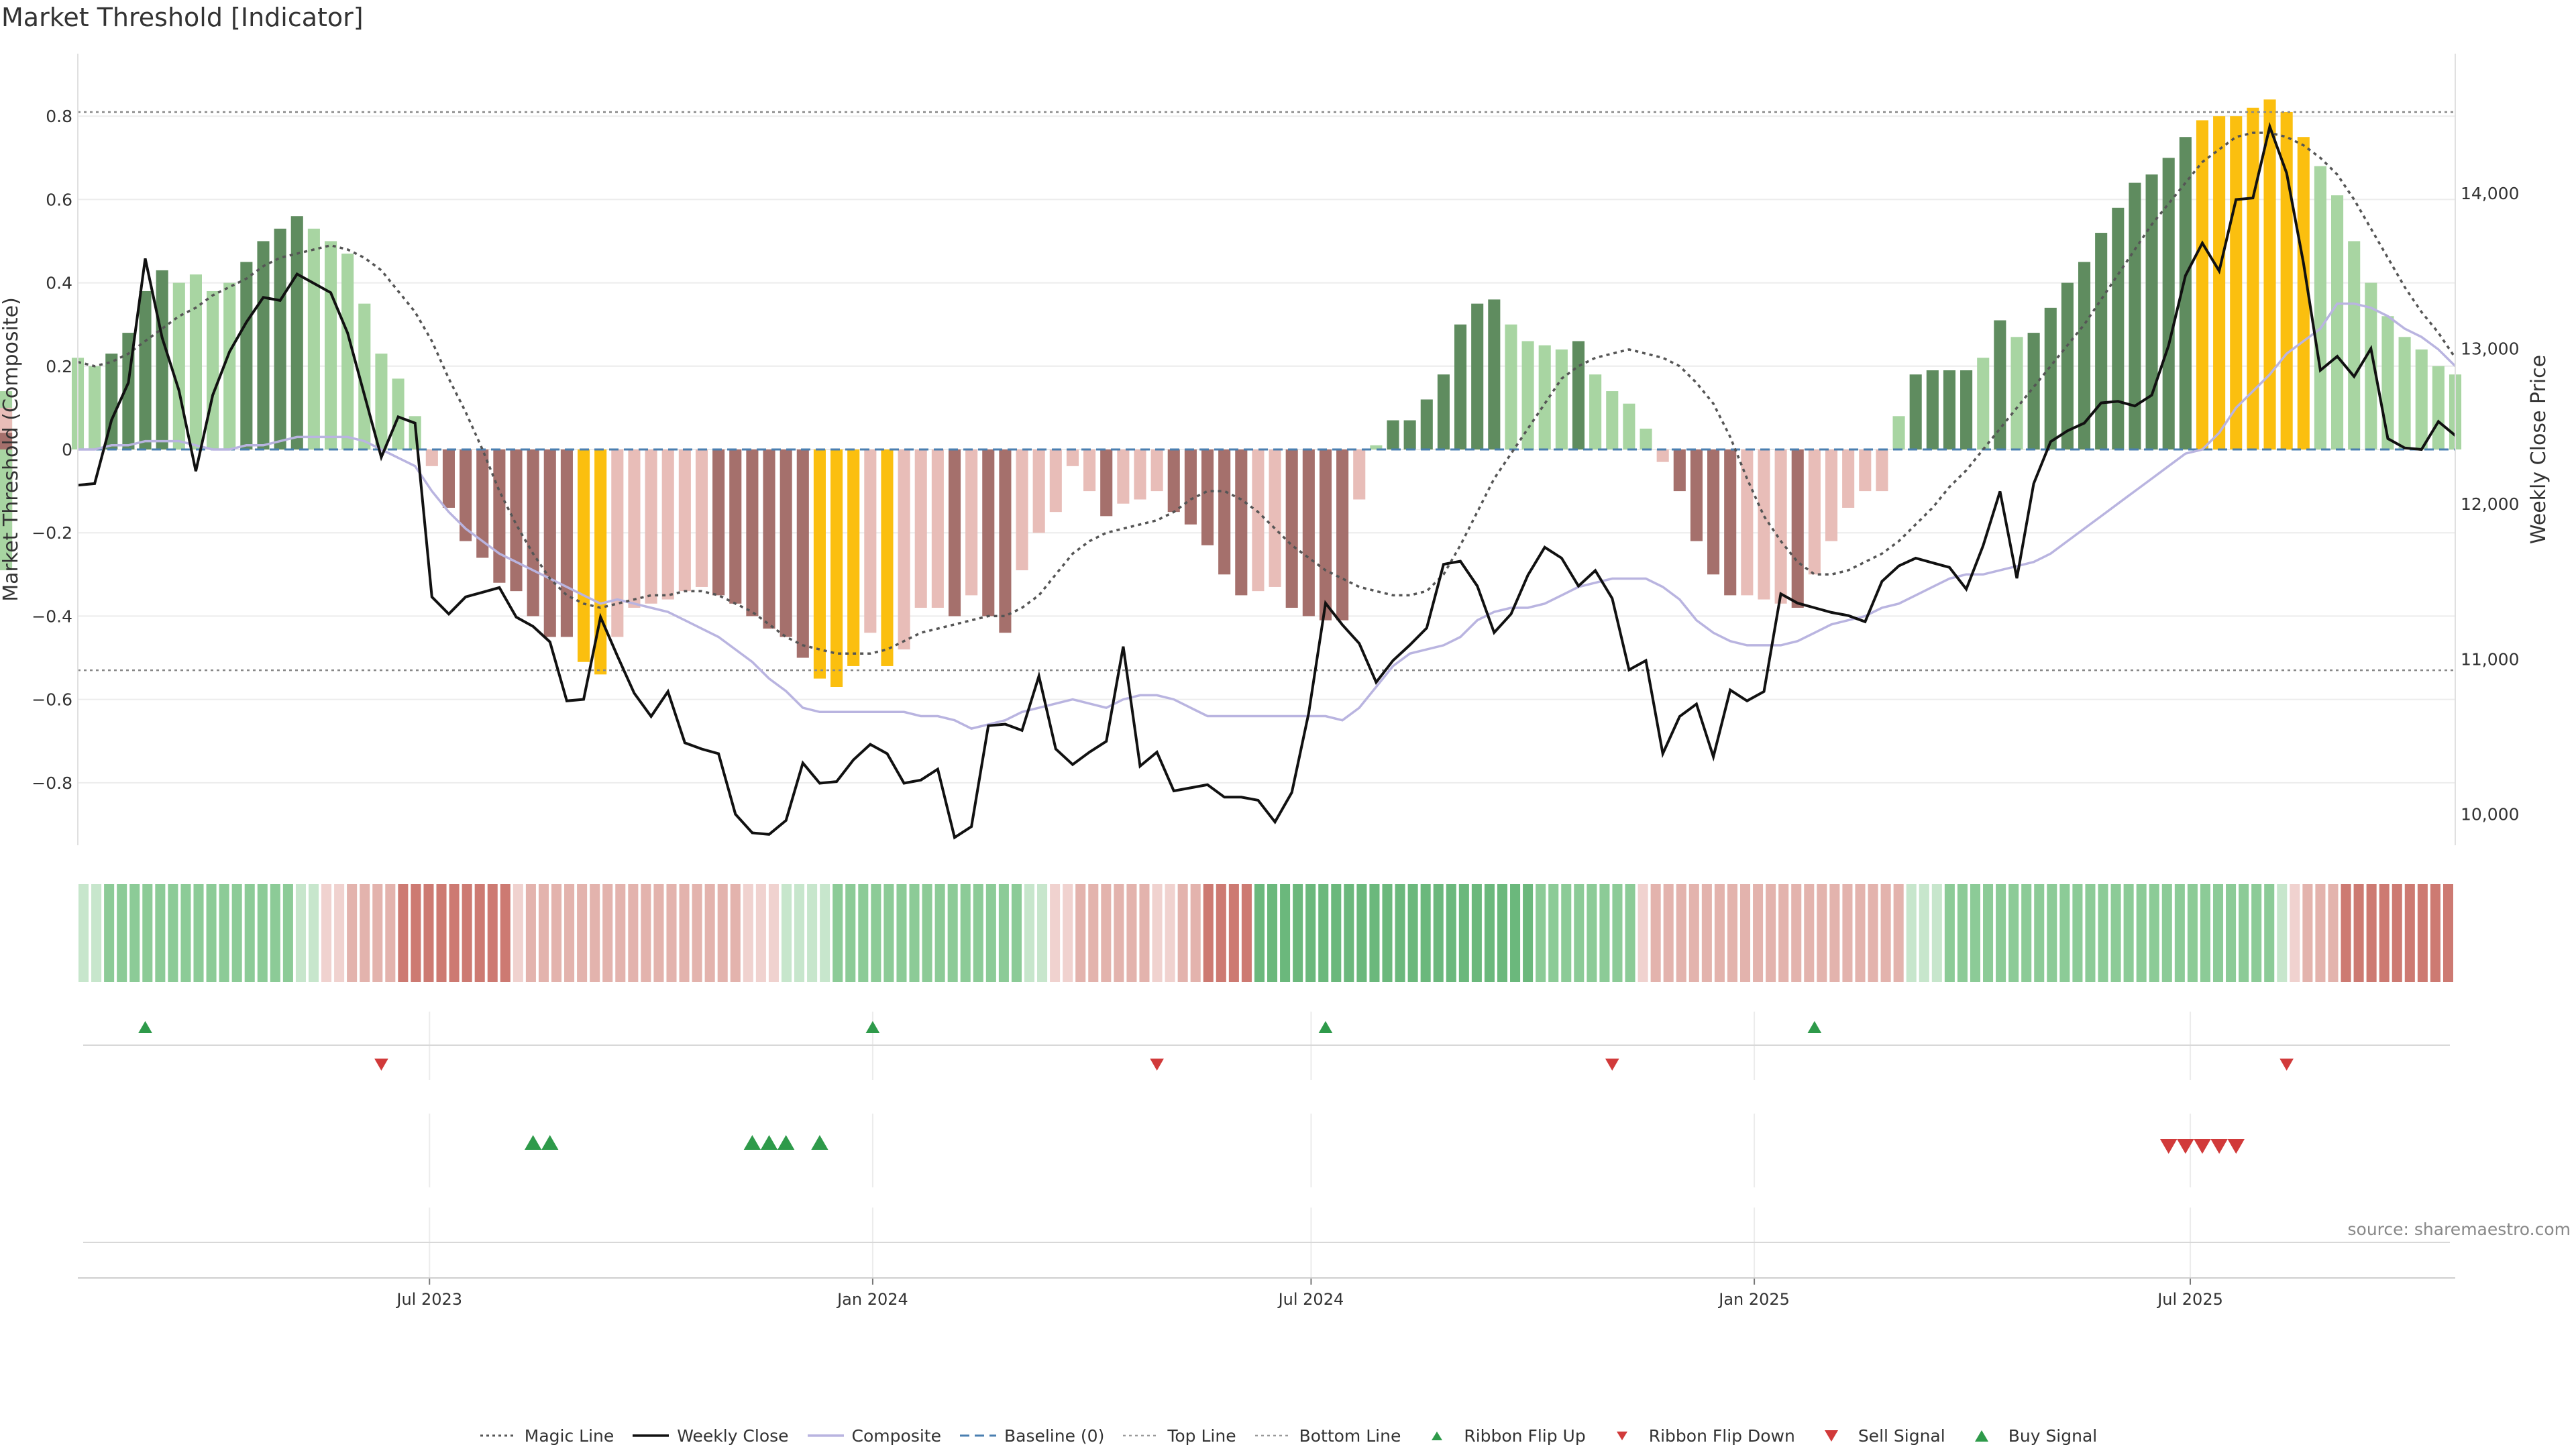 This screenshot has height=1449, width=2576. Describe the element at coordinates (1157, 1065) in the screenshot. I see `ribbon-flip-down-marker` at that location.